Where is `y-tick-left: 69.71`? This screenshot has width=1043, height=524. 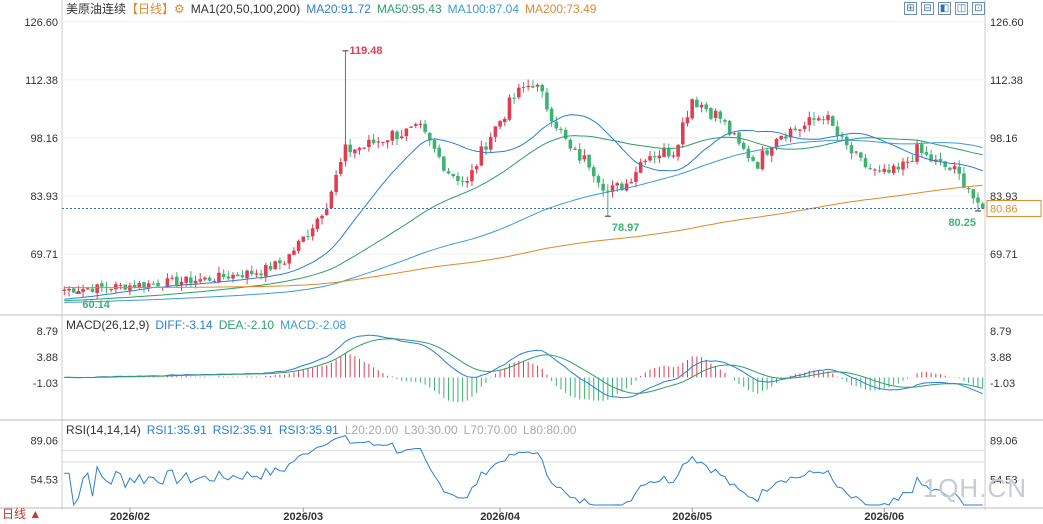 y-tick-left: 69.71 is located at coordinates (44, 255).